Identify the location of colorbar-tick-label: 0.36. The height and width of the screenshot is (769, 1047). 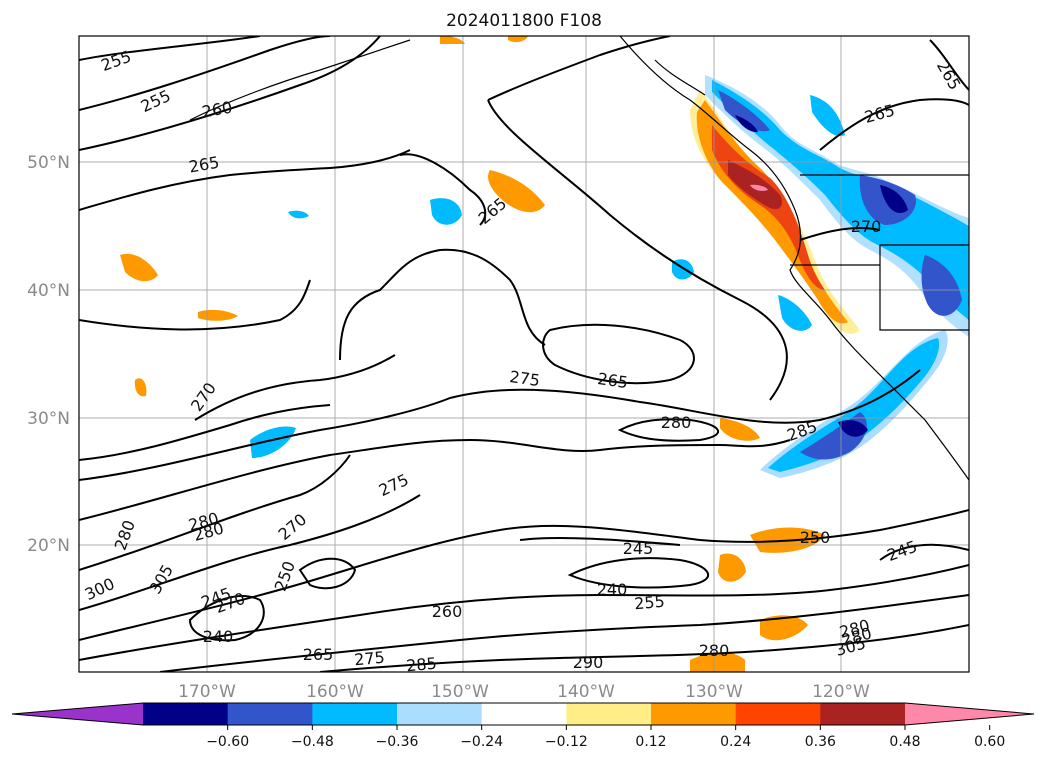
(820, 742).